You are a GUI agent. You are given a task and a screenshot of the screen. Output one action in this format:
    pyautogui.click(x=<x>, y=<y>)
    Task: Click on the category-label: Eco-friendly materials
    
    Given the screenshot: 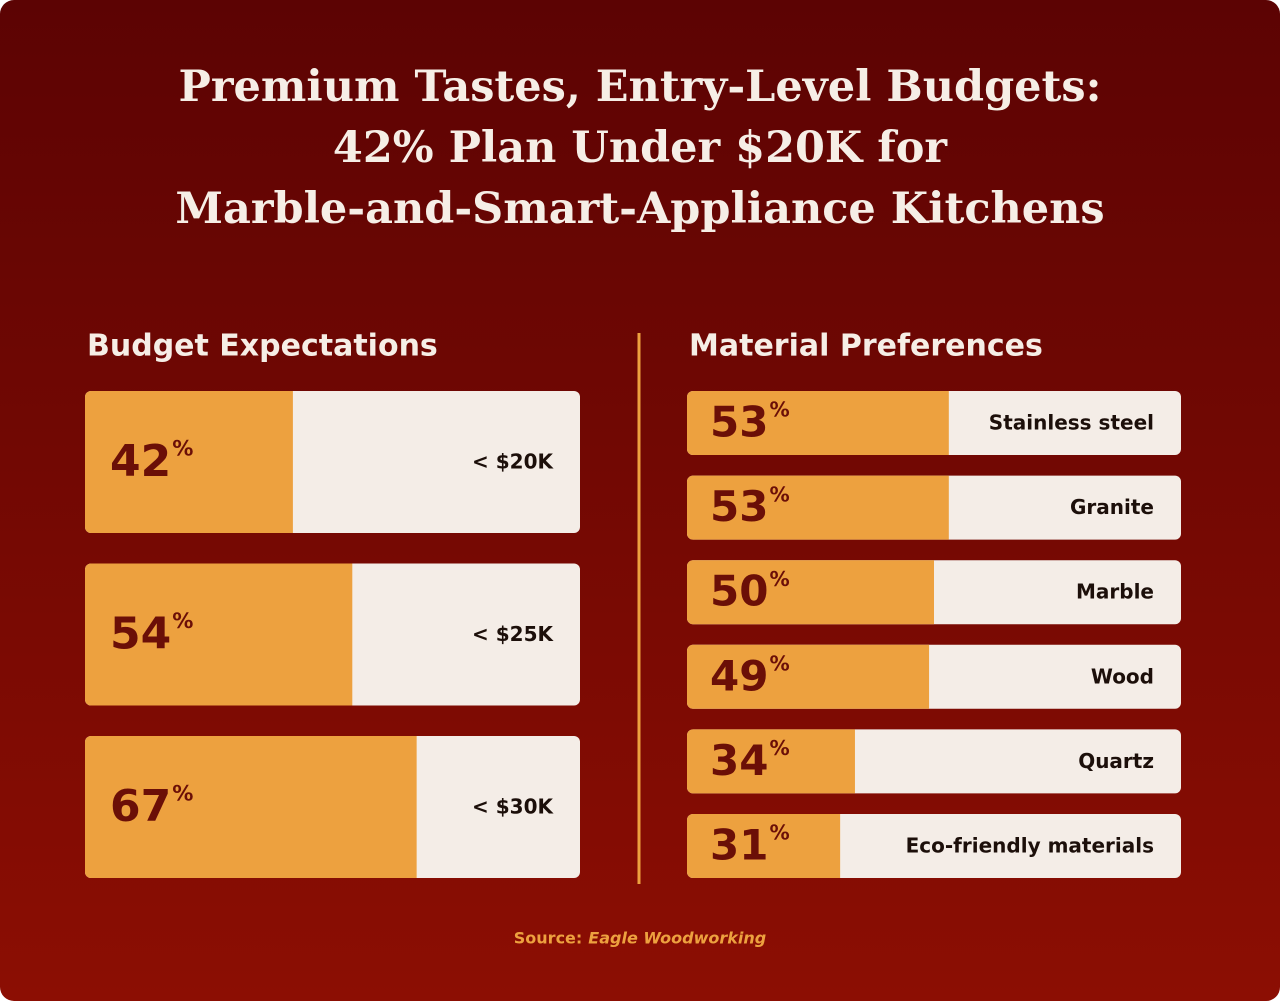 What is the action you would take?
    pyautogui.click(x=1030, y=846)
    